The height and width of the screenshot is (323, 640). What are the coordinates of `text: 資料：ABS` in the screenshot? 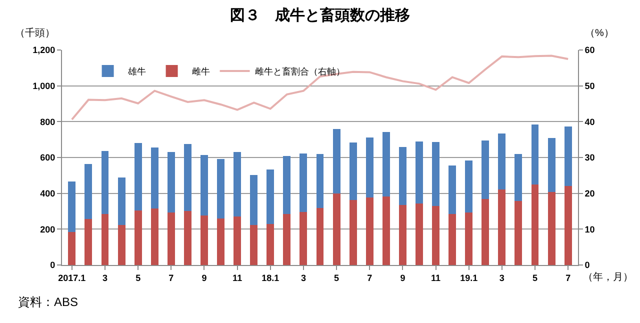 It's located at (48, 302).